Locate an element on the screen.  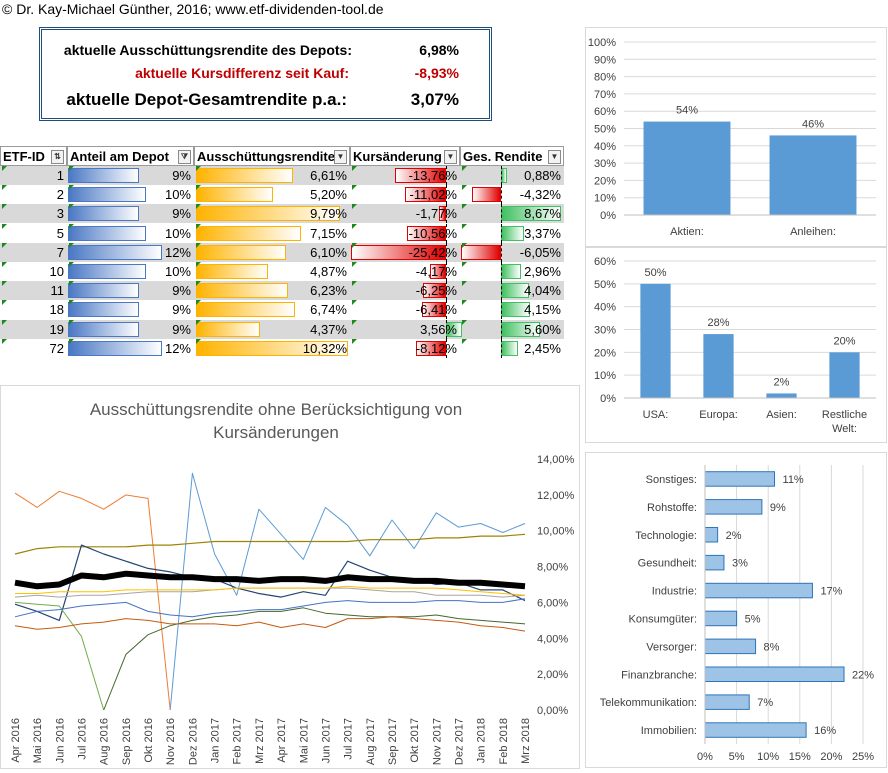
etf-id-cell: 1 is located at coordinates (60, 175).